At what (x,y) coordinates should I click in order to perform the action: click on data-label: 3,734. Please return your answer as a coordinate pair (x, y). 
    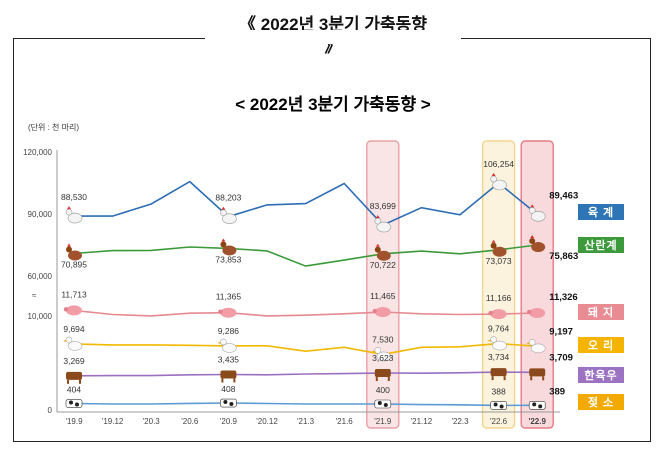
    Looking at the image, I should click on (499, 357).